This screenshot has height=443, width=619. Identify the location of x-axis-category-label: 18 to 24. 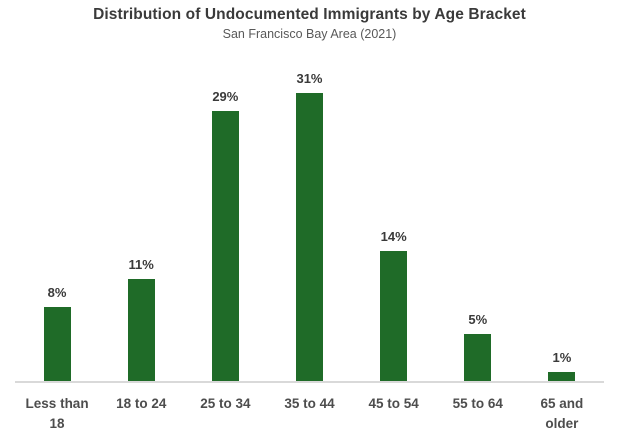
(141, 403).